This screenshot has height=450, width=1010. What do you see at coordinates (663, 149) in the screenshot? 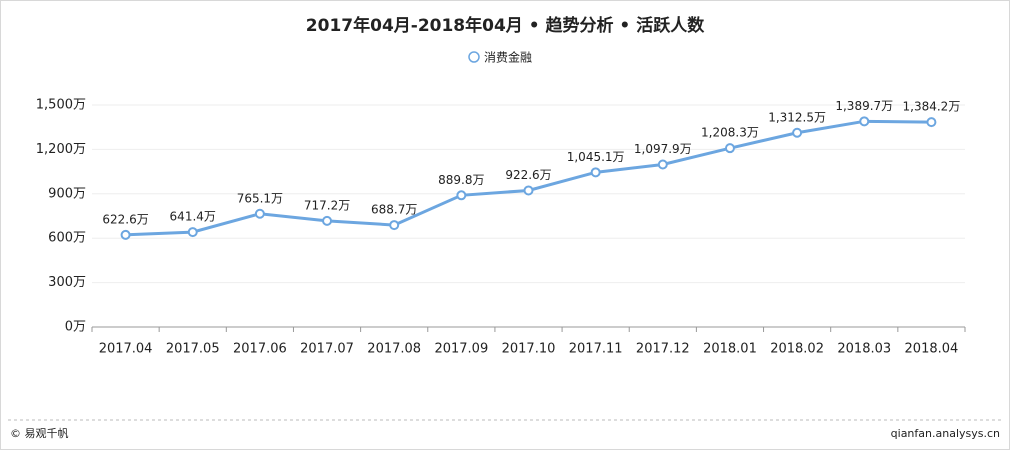
I see `data-label: 1,097.9万` at bounding box center [663, 149].